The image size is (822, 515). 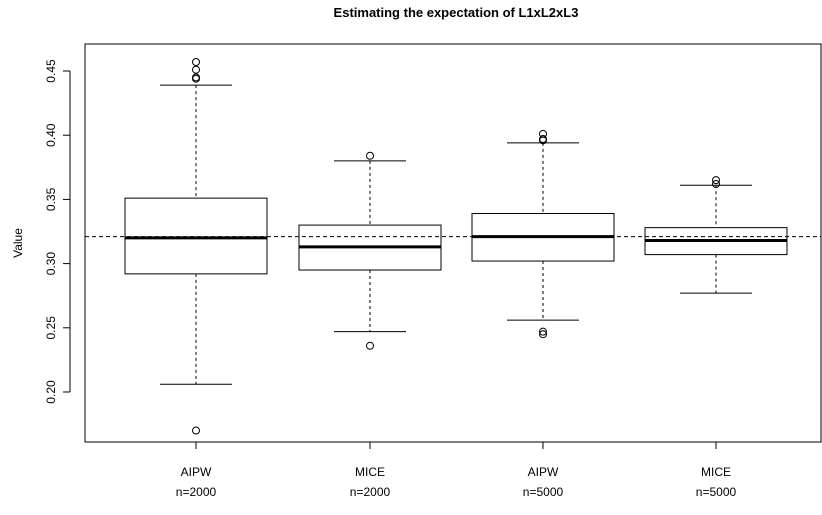 What do you see at coordinates (51, 264) in the screenshot?
I see `y-tick-label: 0.30` at bounding box center [51, 264].